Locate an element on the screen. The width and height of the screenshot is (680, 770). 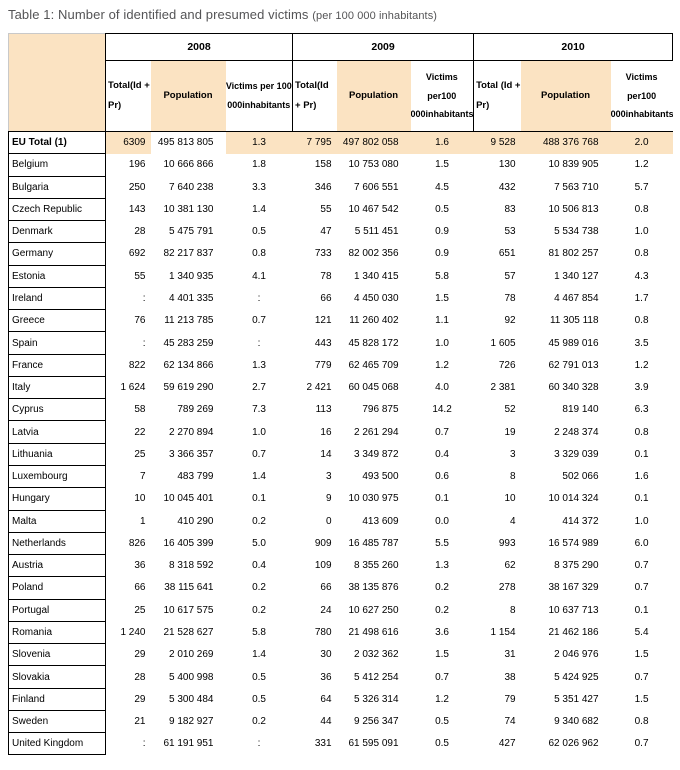
total-cell-2009: 109 is located at coordinates (323, 566).